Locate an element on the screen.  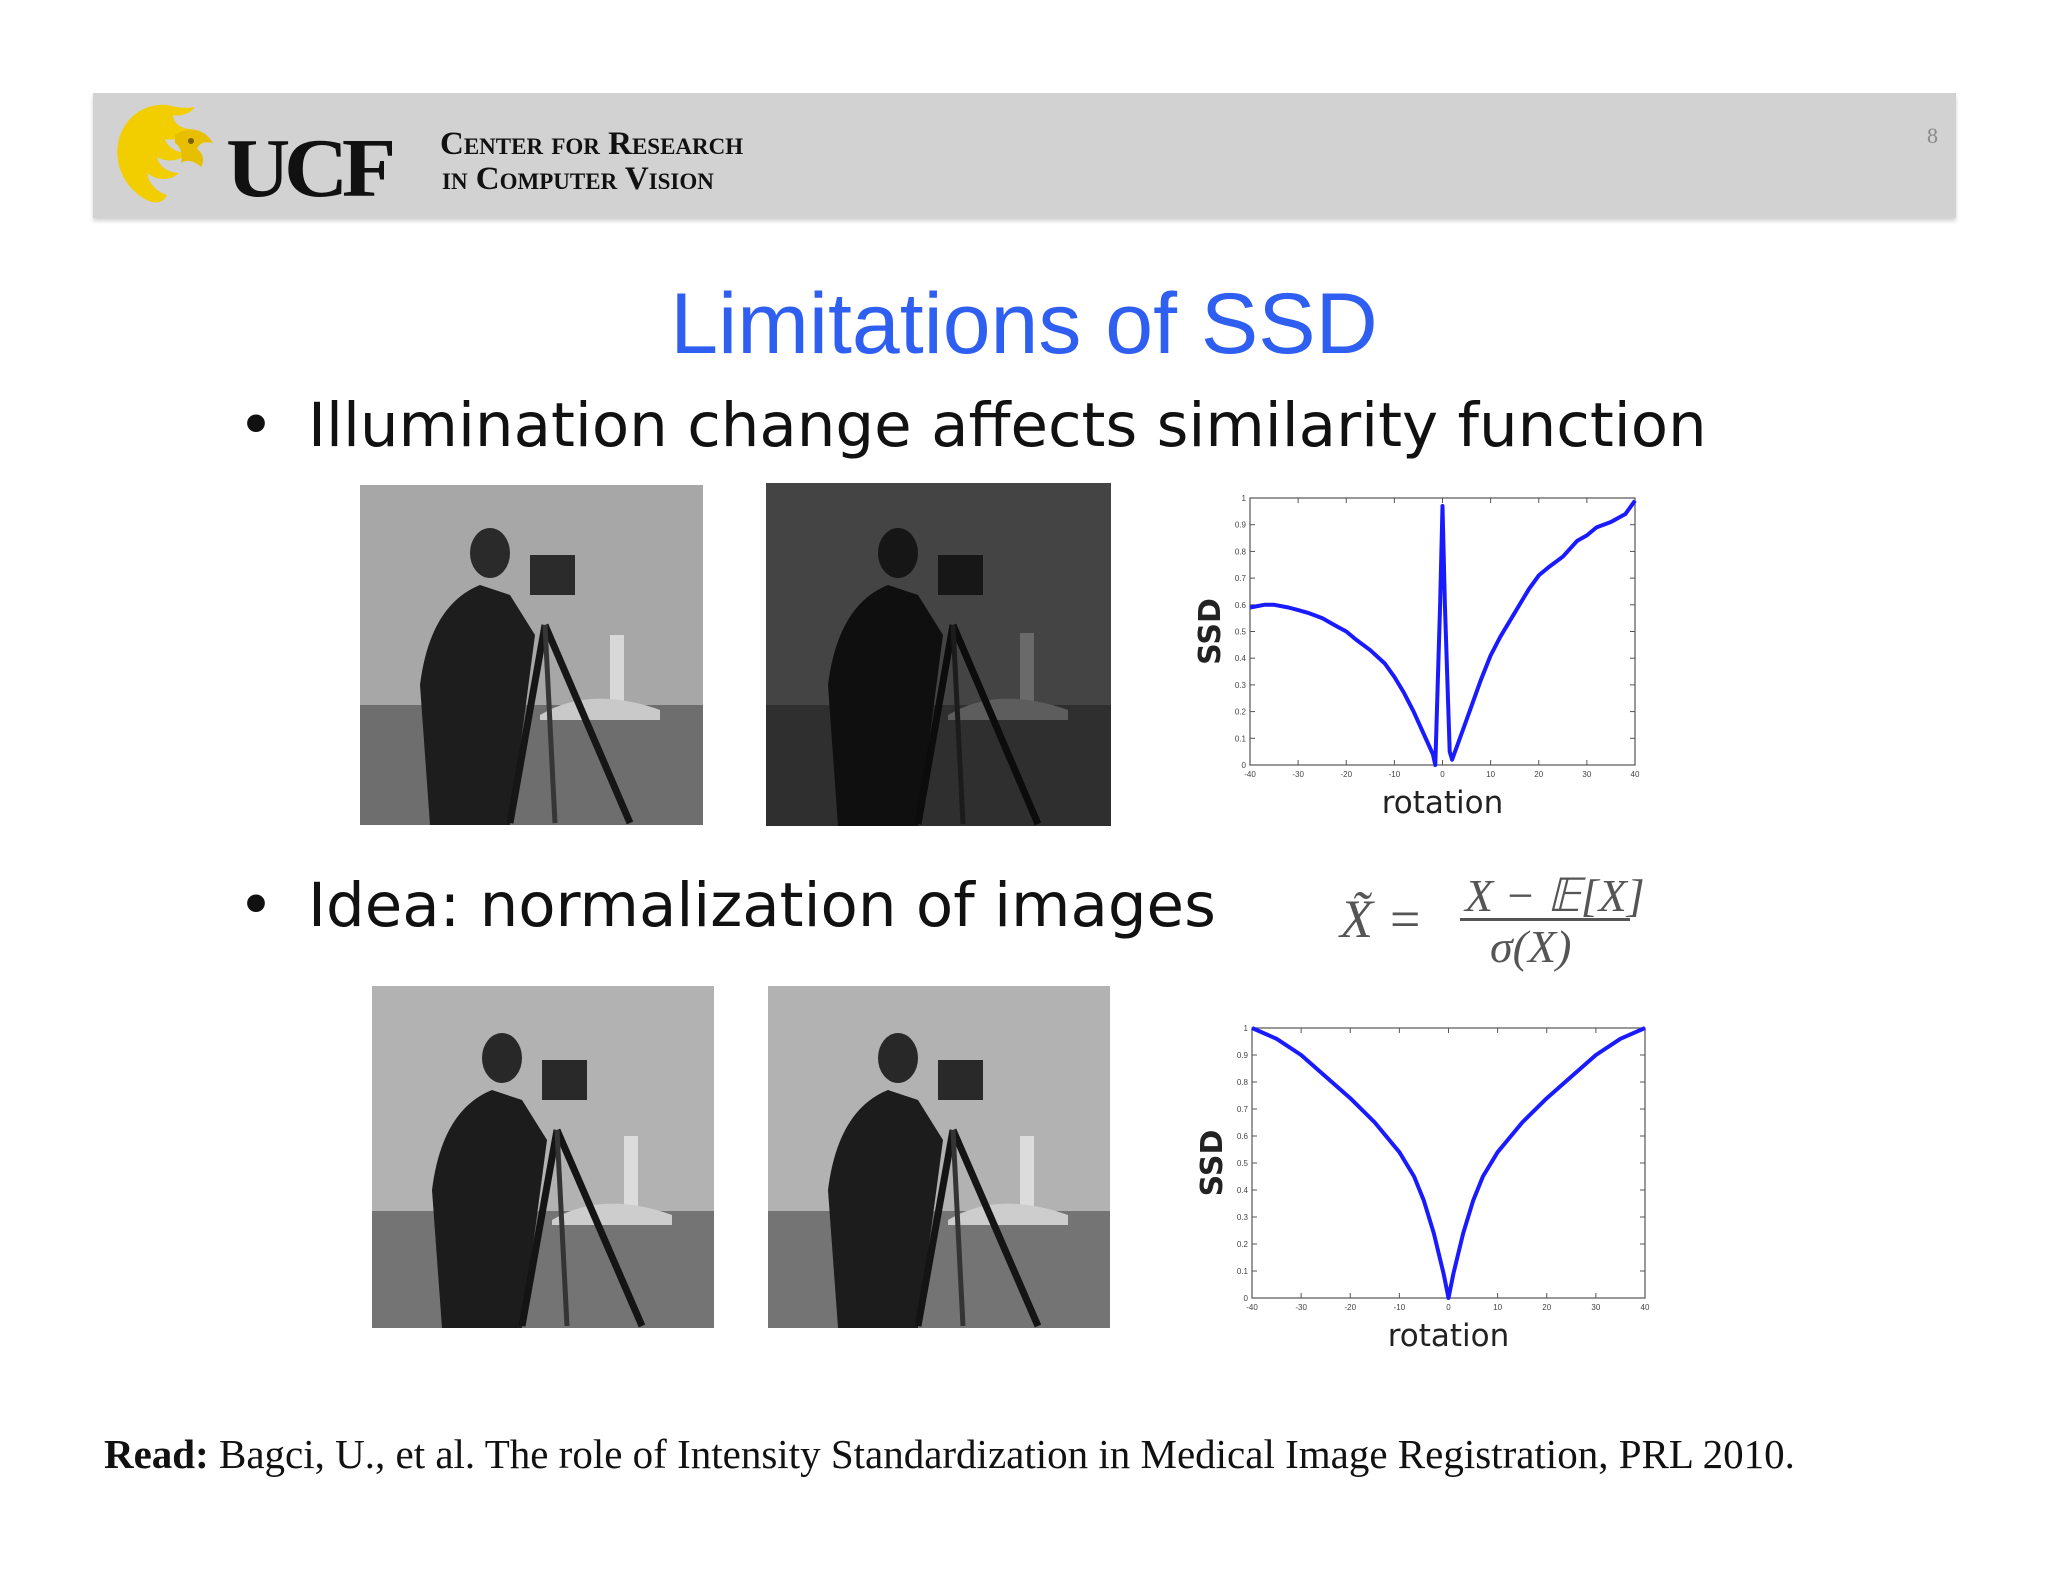
bullet-2: • Idea: normalization of images is located at coordinates (727, 905).